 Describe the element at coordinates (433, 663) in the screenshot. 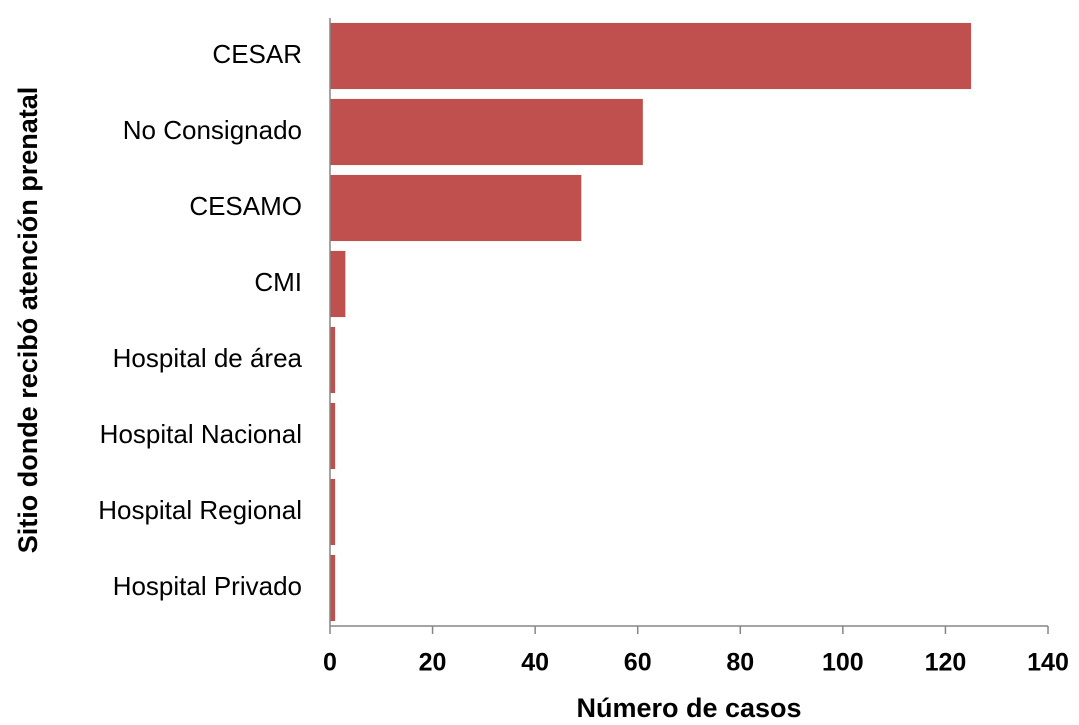

I see `x-tick-label: 20` at that location.